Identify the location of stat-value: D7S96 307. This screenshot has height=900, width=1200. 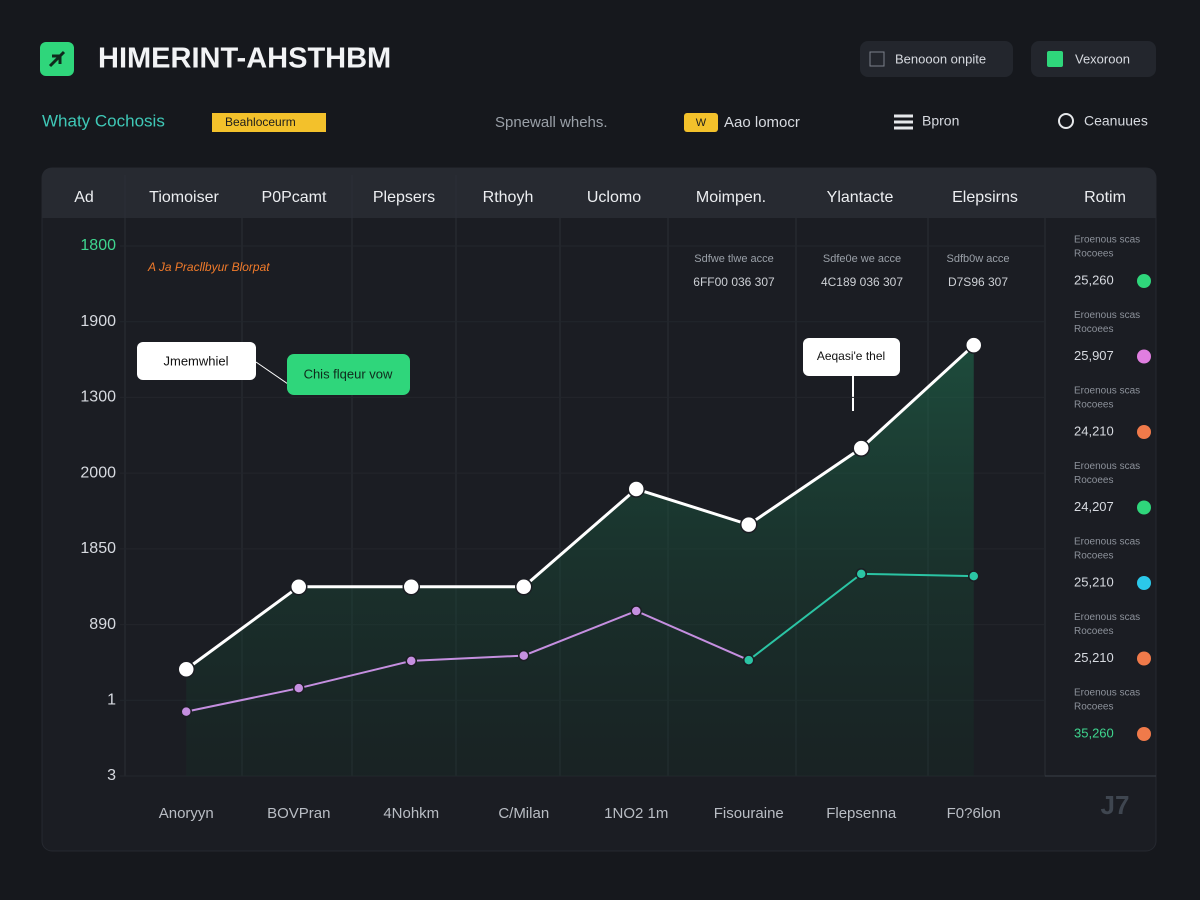
(978, 282).